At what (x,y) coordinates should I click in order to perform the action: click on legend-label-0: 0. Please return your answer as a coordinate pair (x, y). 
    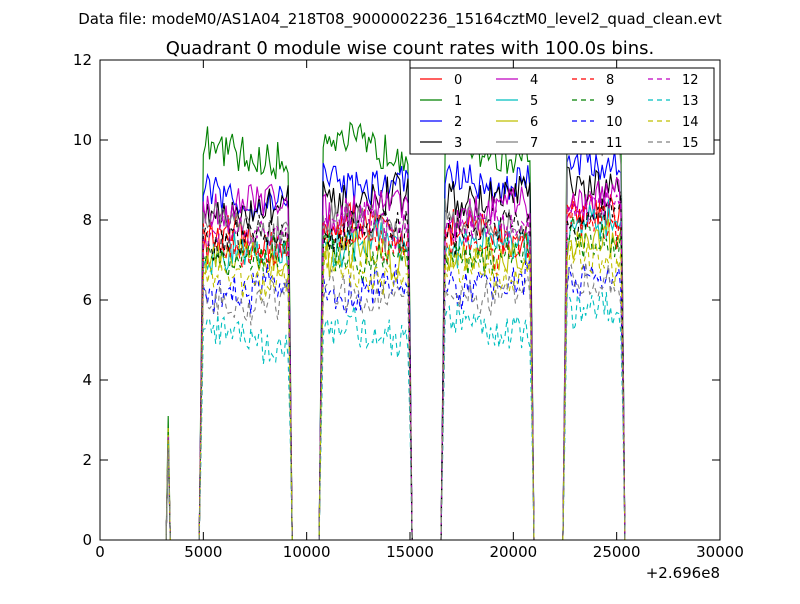
    Looking at the image, I should click on (458, 80).